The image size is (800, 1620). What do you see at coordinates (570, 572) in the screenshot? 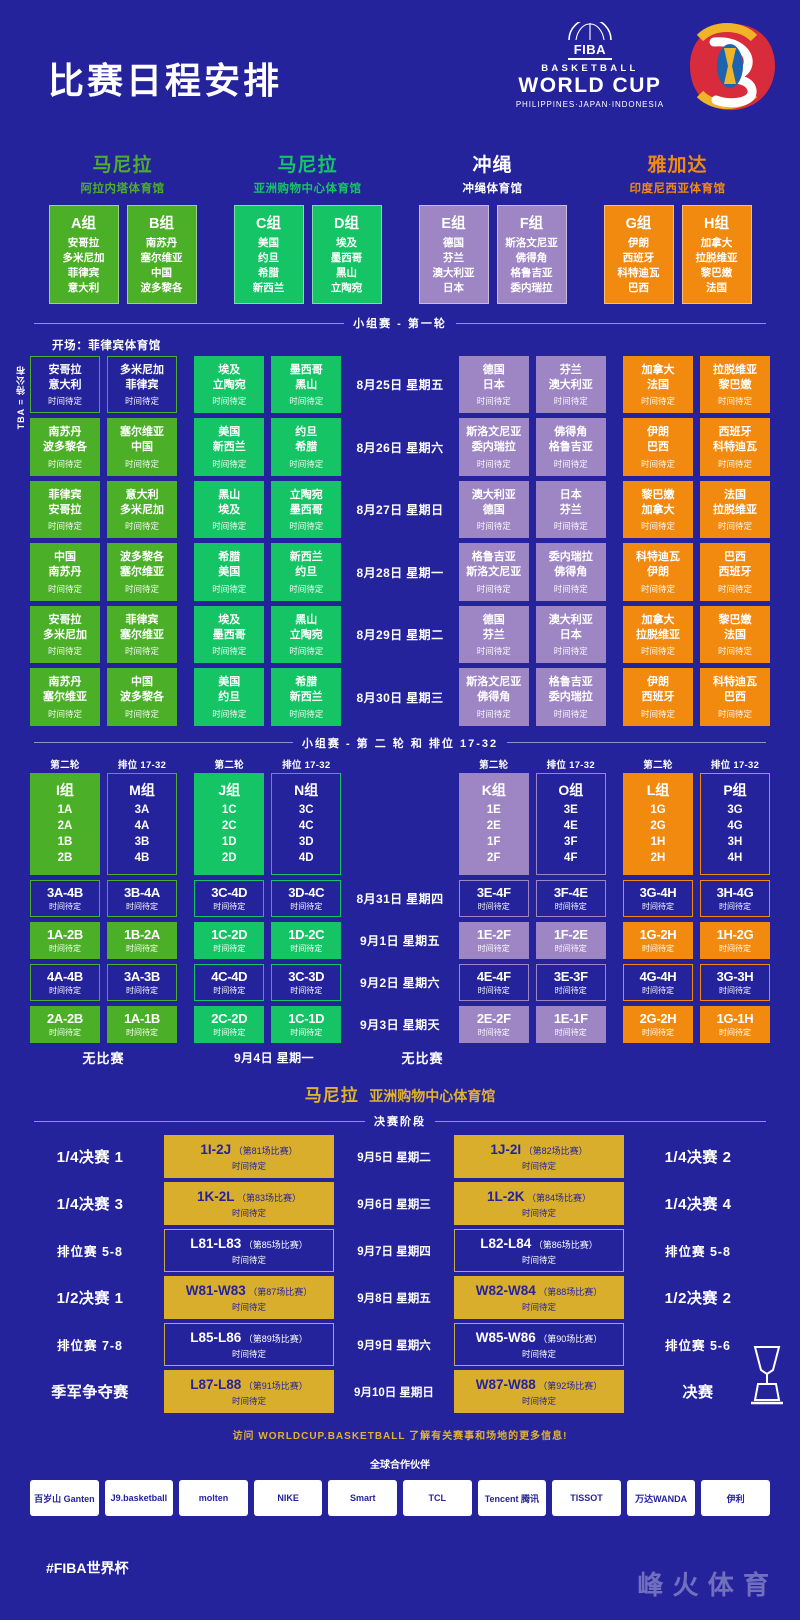
I see `match-cell: 委内瑞拉 佛得角 时间待定` at bounding box center [570, 572].